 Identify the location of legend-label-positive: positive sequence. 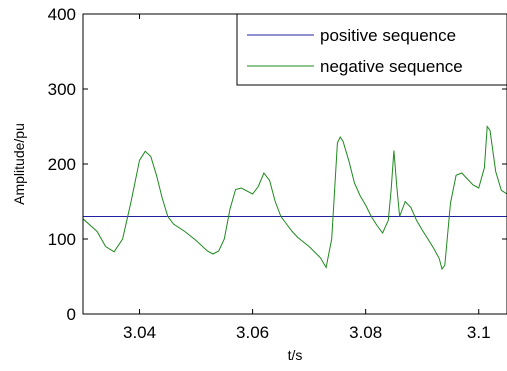
(388, 35).